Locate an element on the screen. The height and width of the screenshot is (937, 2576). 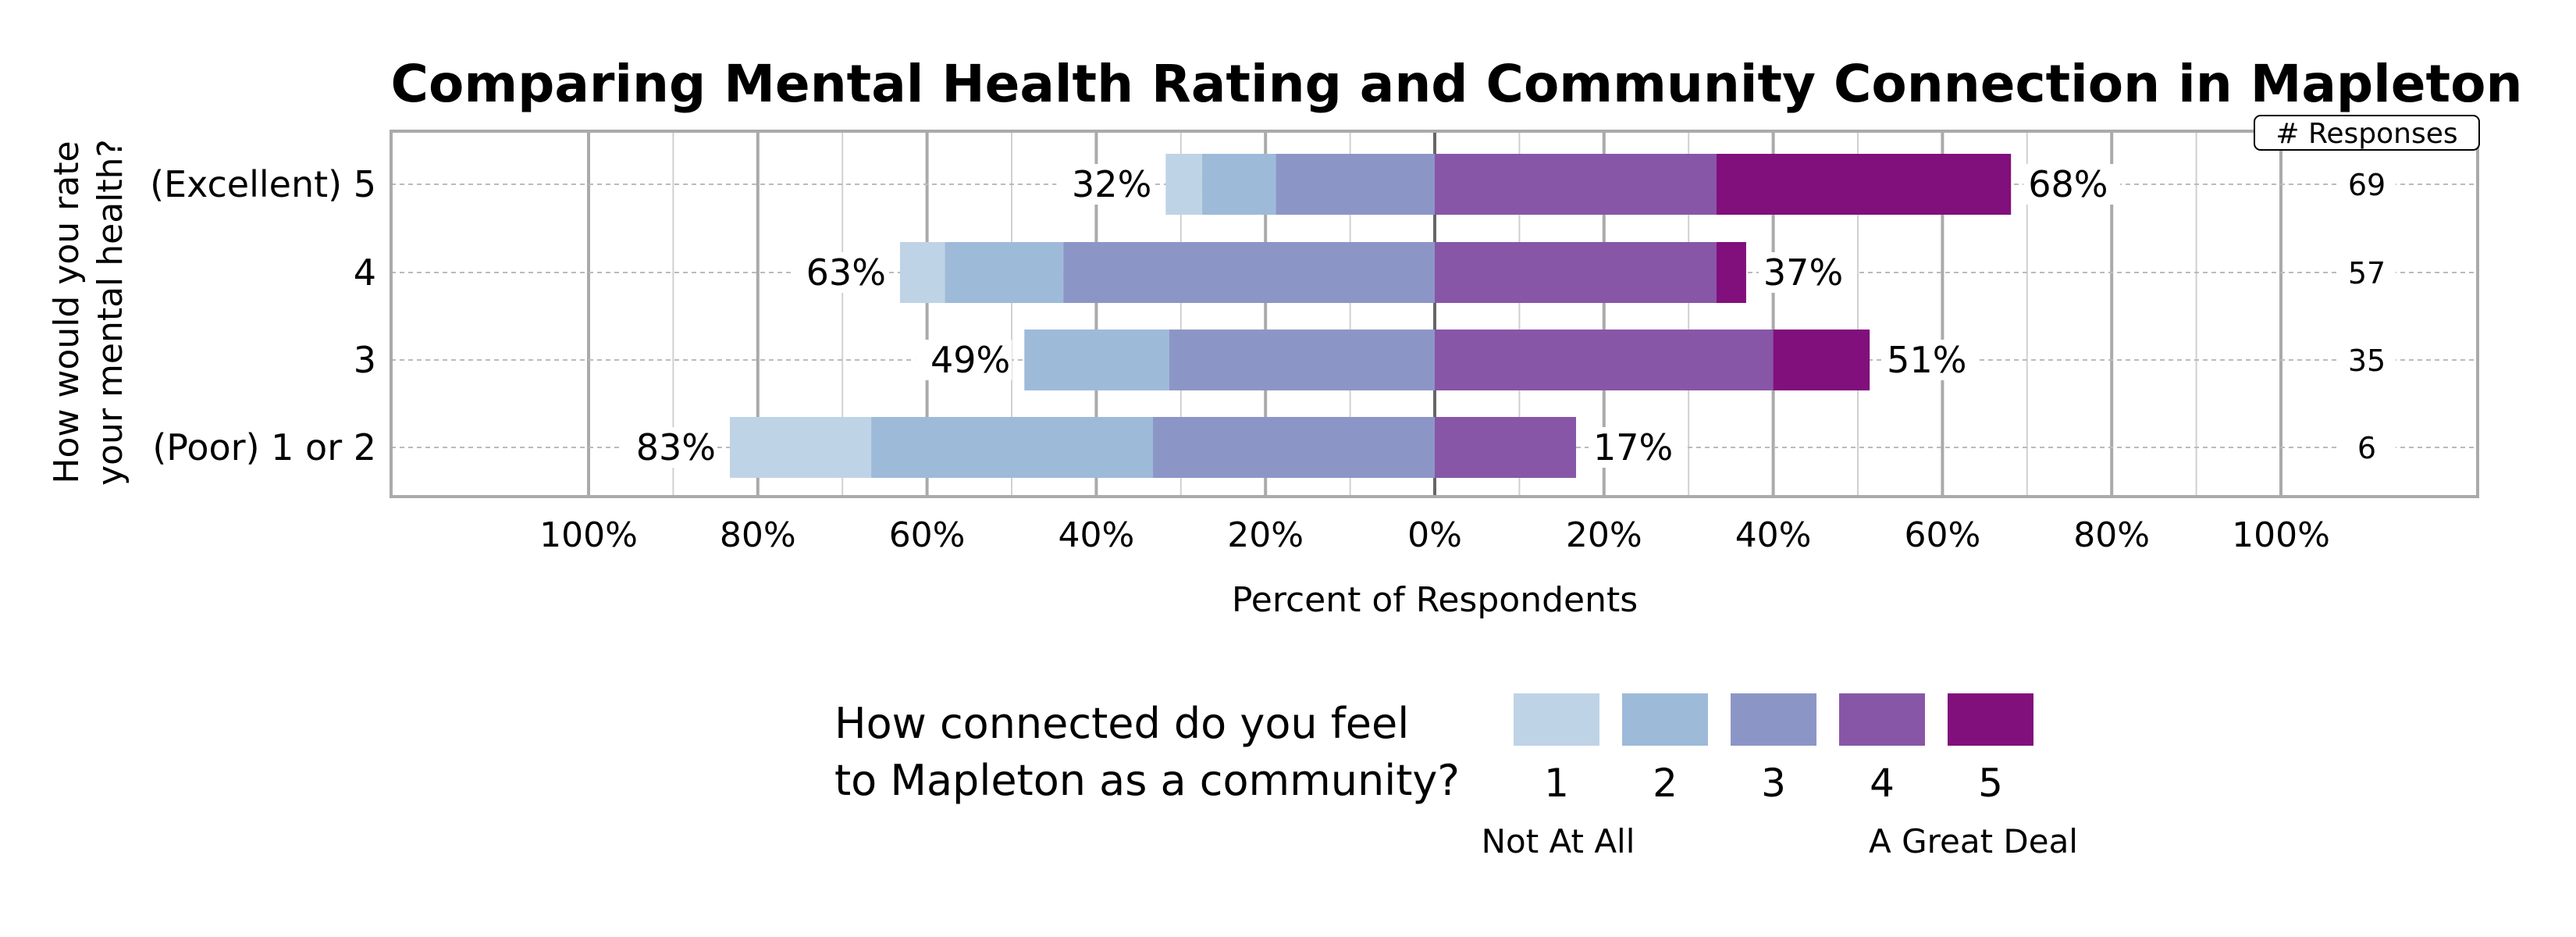
x-tick-label: 0% is located at coordinates (1434, 535).